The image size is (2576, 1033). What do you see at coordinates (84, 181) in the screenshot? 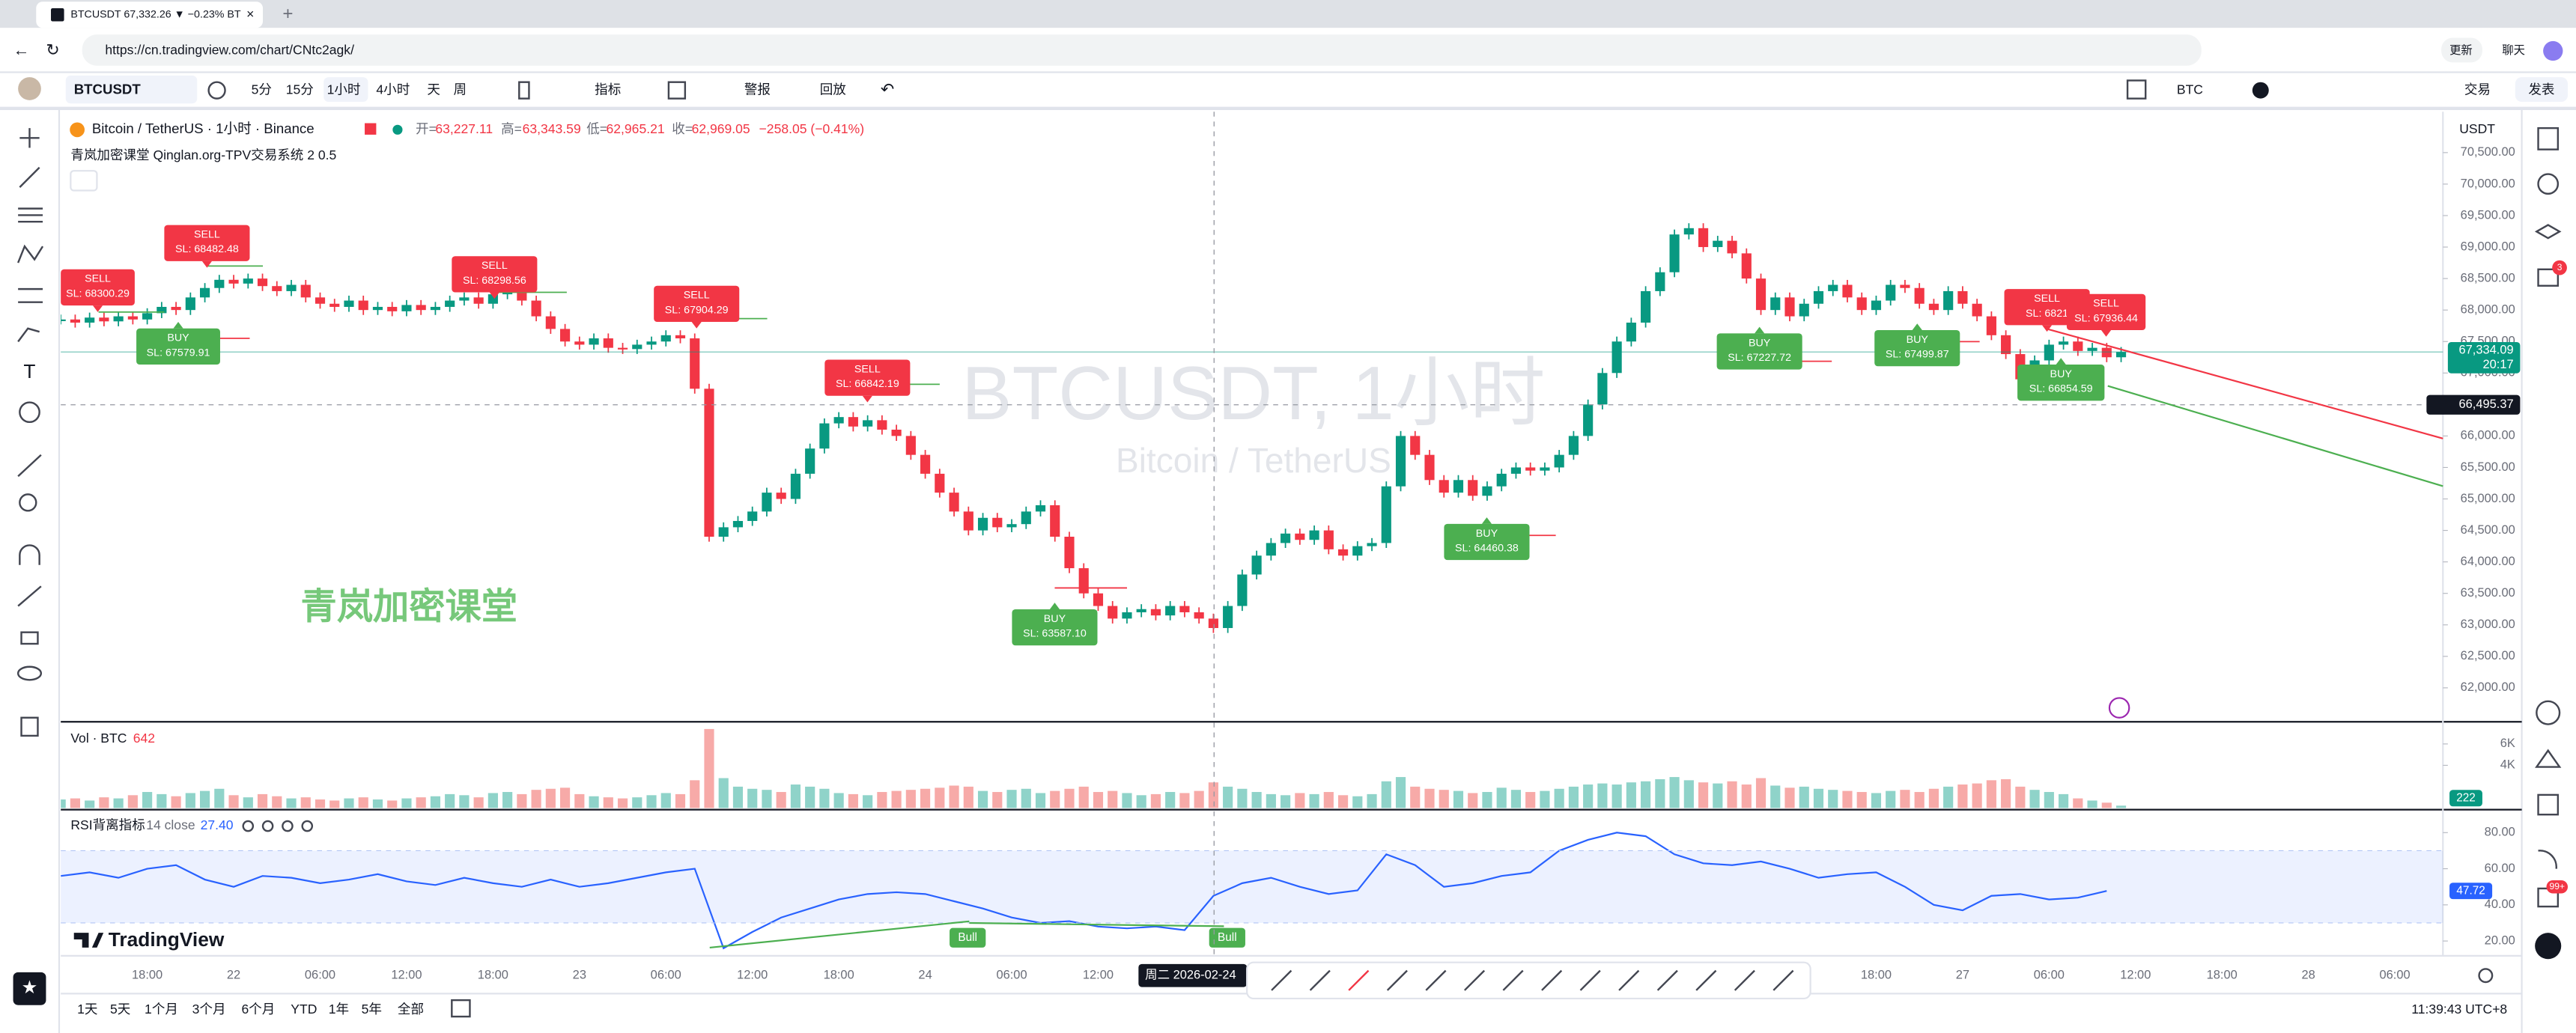
I see `collapse-button` at bounding box center [84, 181].